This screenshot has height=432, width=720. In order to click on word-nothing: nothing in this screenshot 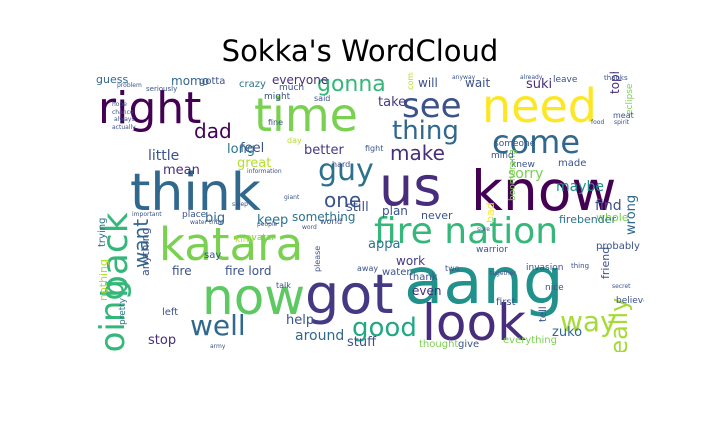, I will do `click(103, 280)`.